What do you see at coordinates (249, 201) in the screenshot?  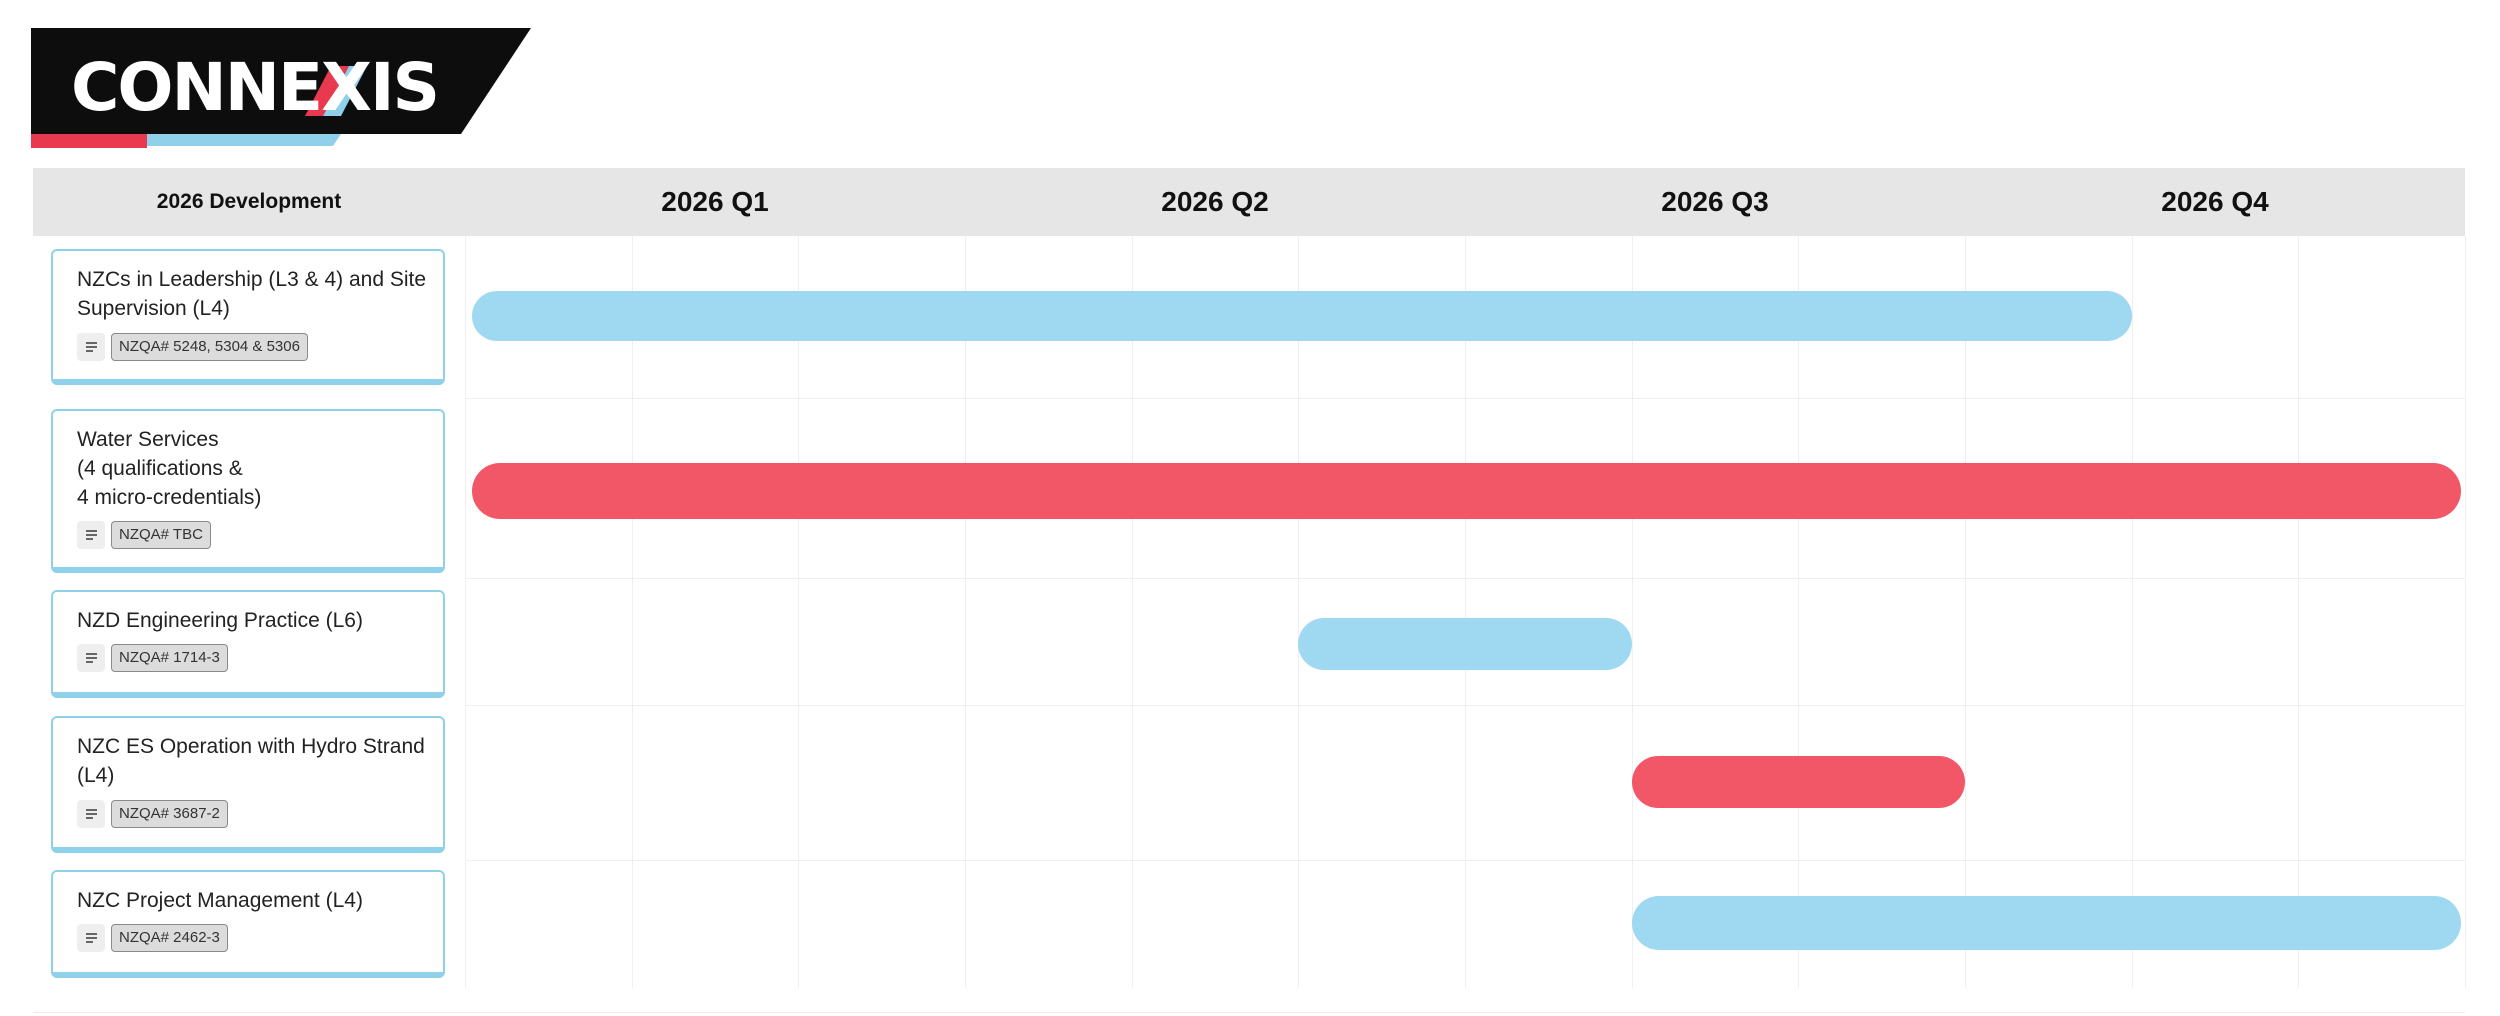 I see `chart-title: 2026 Development` at bounding box center [249, 201].